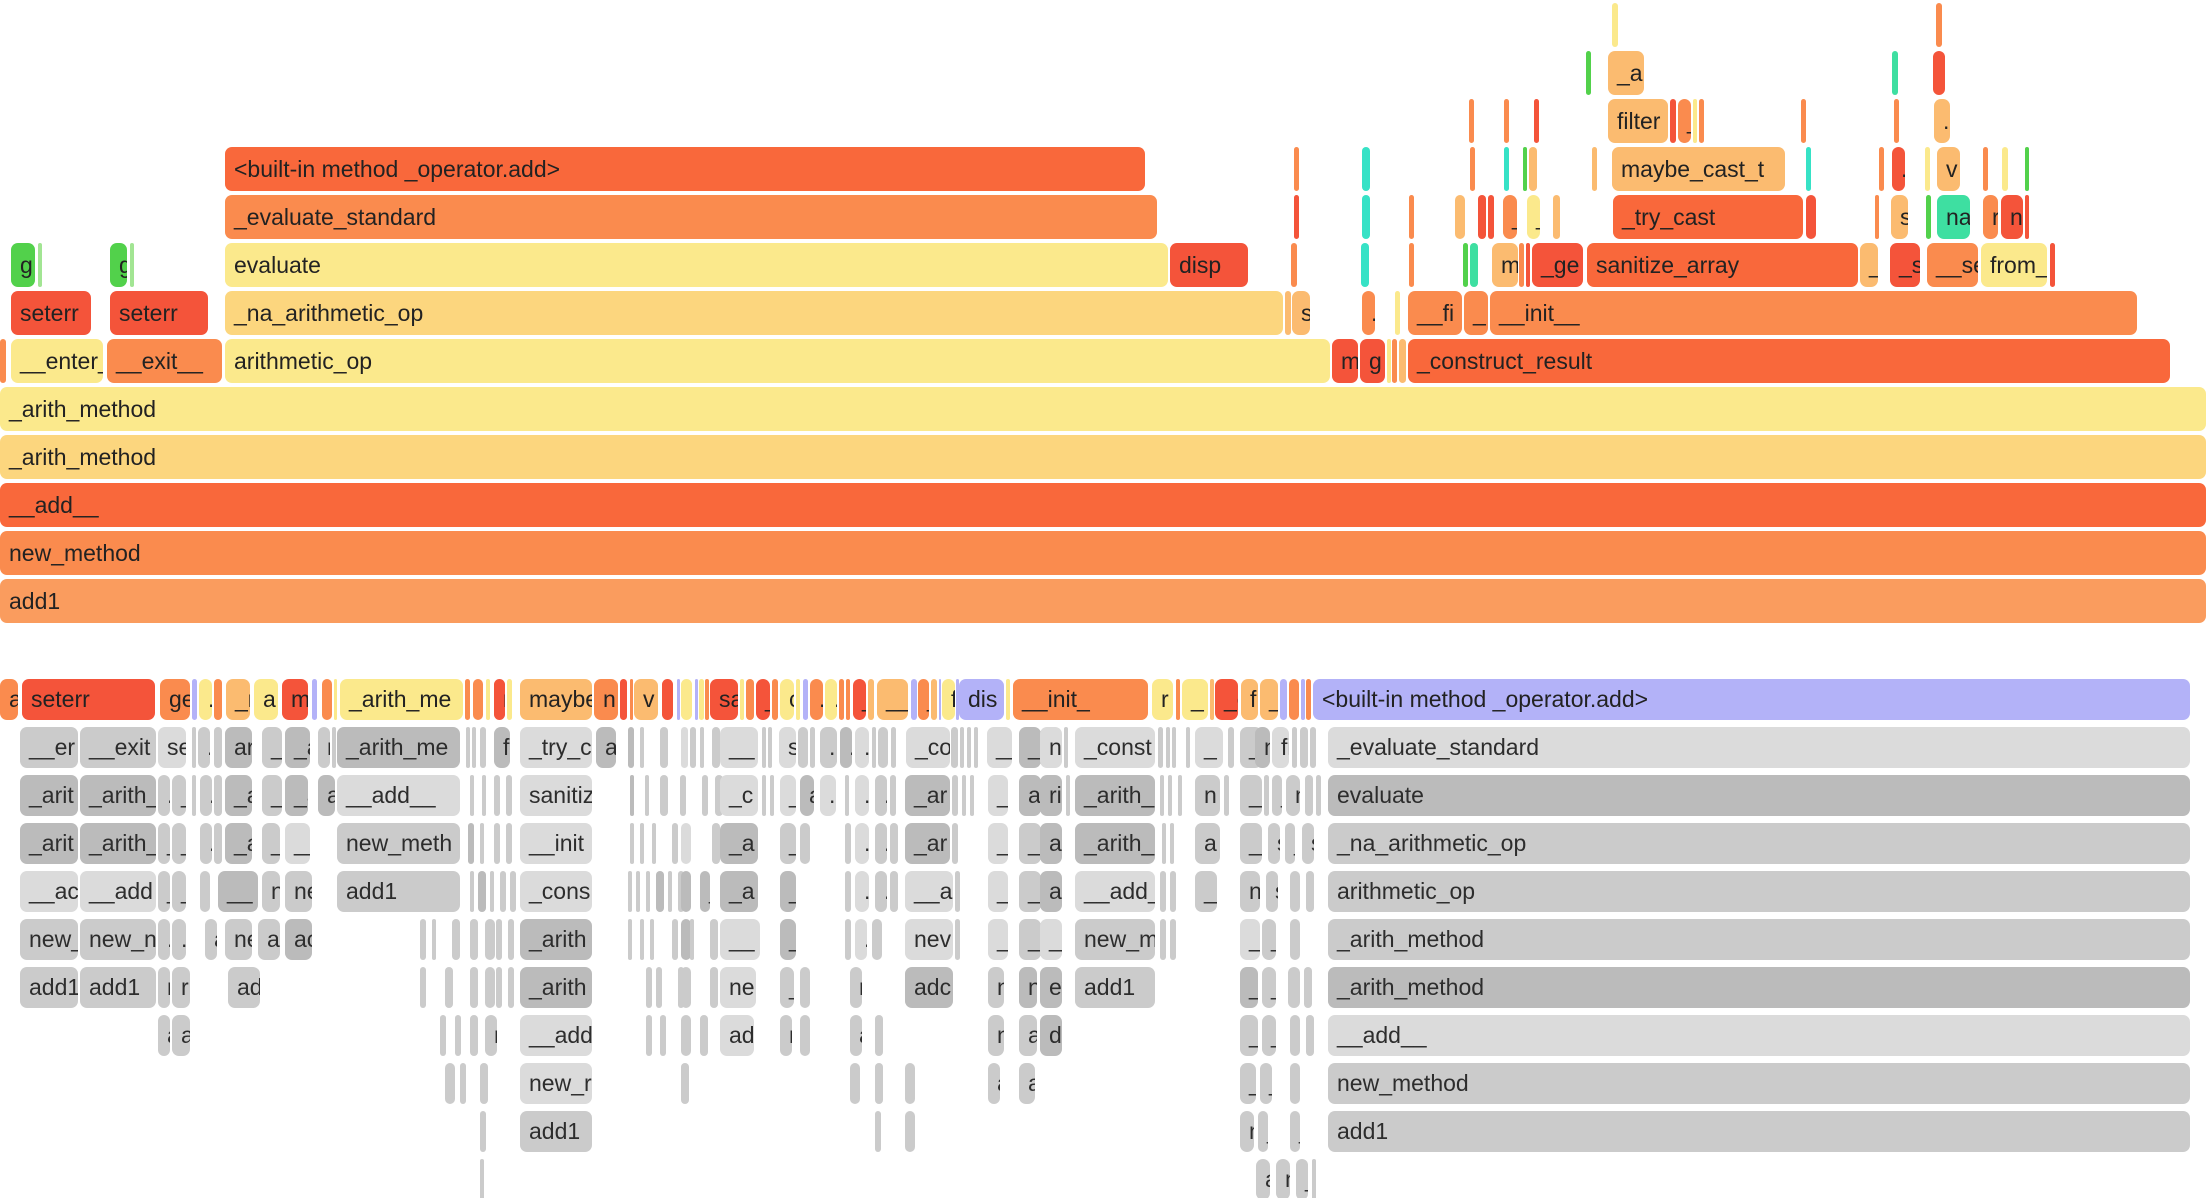 The image size is (2206, 1198). What do you see at coordinates (1722, 265) in the screenshot?
I see `frame-sanitize_array: sanitize_array` at bounding box center [1722, 265].